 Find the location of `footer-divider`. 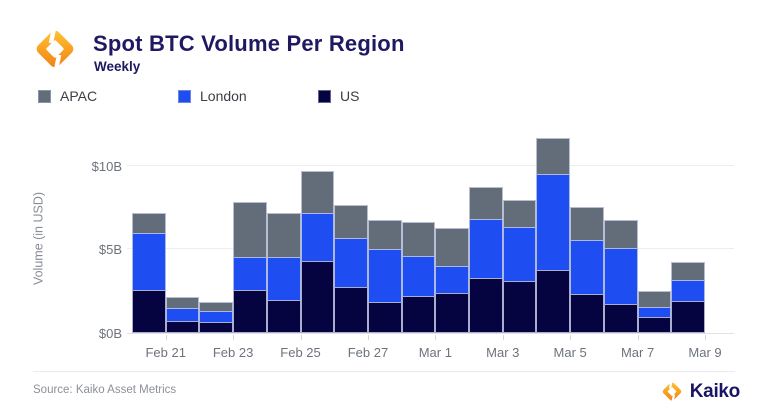

footer-divider is located at coordinates (384, 371).